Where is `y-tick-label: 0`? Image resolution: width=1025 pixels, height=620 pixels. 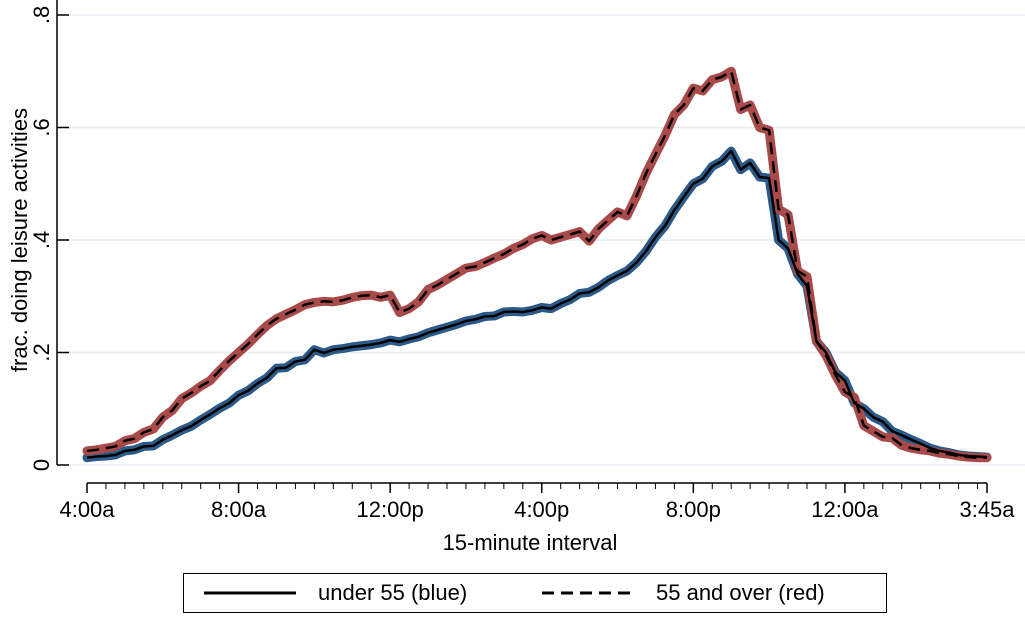
y-tick-label: 0 is located at coordinates (41, 465).